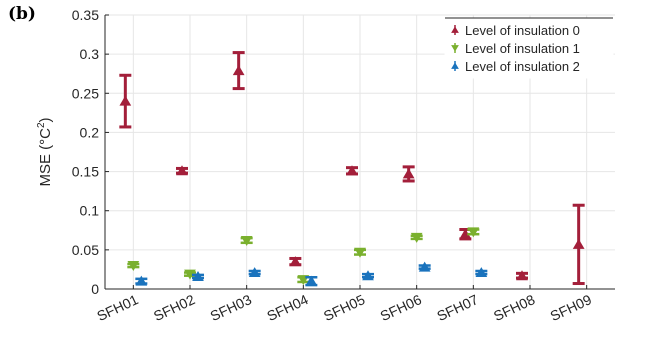 The image size is (672, 344). What do you see at coordinates (22, 14) in the screenshot?
I see `panel-label: (b)` at bounding box center [22, 14].